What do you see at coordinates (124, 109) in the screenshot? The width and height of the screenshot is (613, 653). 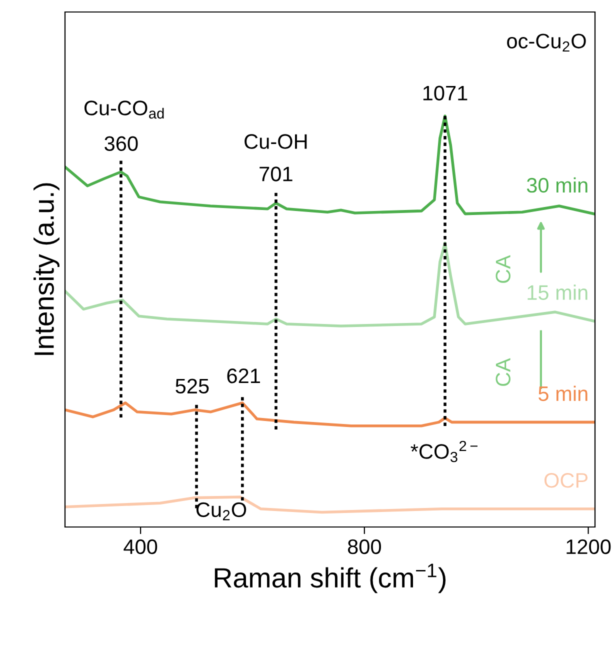 I see `annotation: Cu-CO$_{ad}$` at bounding box center [124, 109].